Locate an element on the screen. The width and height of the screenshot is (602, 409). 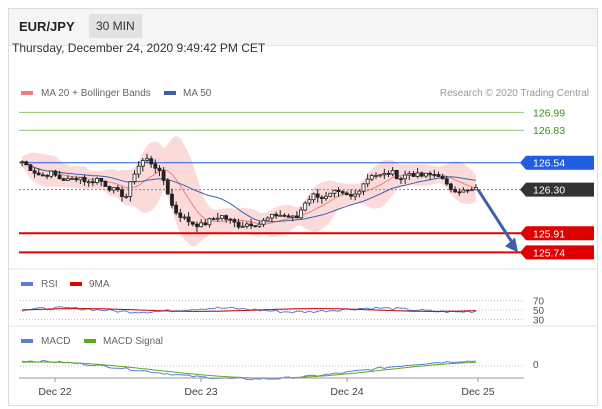
rsi-legend-label: RSI is located at coordinates (49, 284).